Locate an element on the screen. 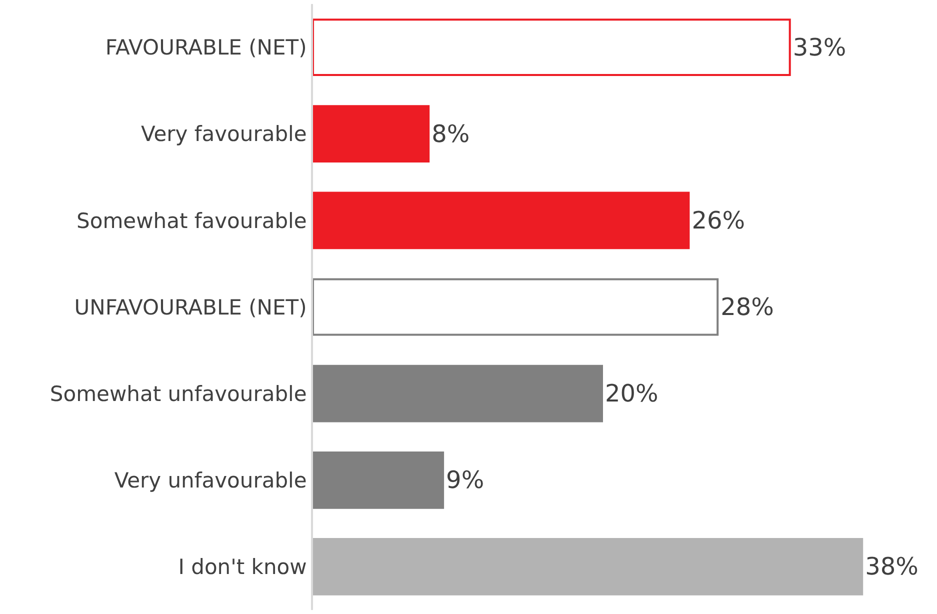 This screenshot has width=937, height=614. data-label: 20% is located at coordinates (631, 394).